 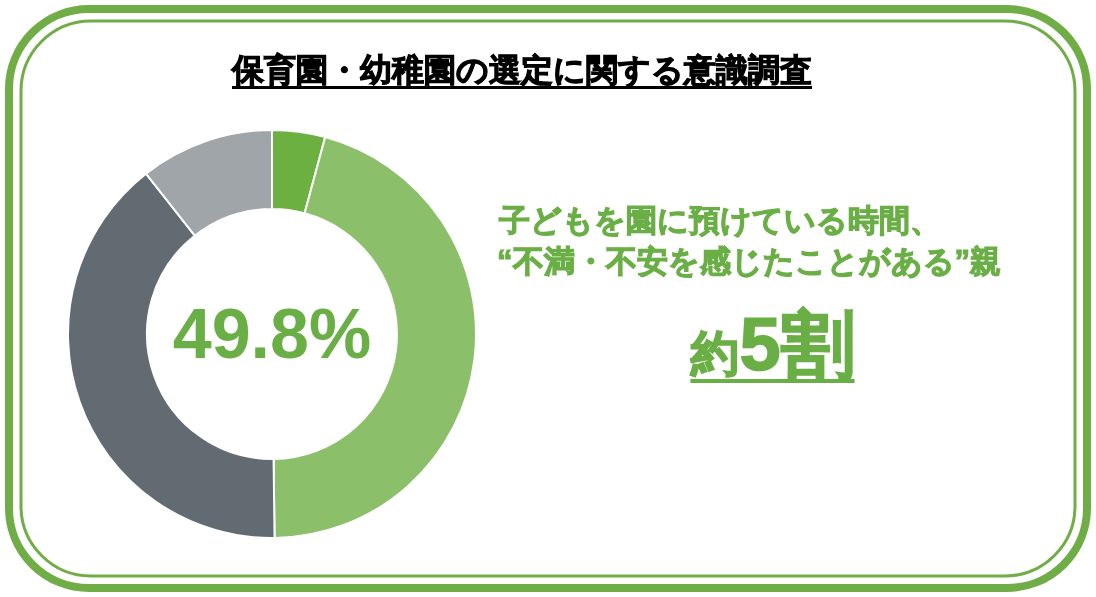 I want to click on title: 保育園・幼稚園の選定に関する意識調査, so click(x=522, y=70).